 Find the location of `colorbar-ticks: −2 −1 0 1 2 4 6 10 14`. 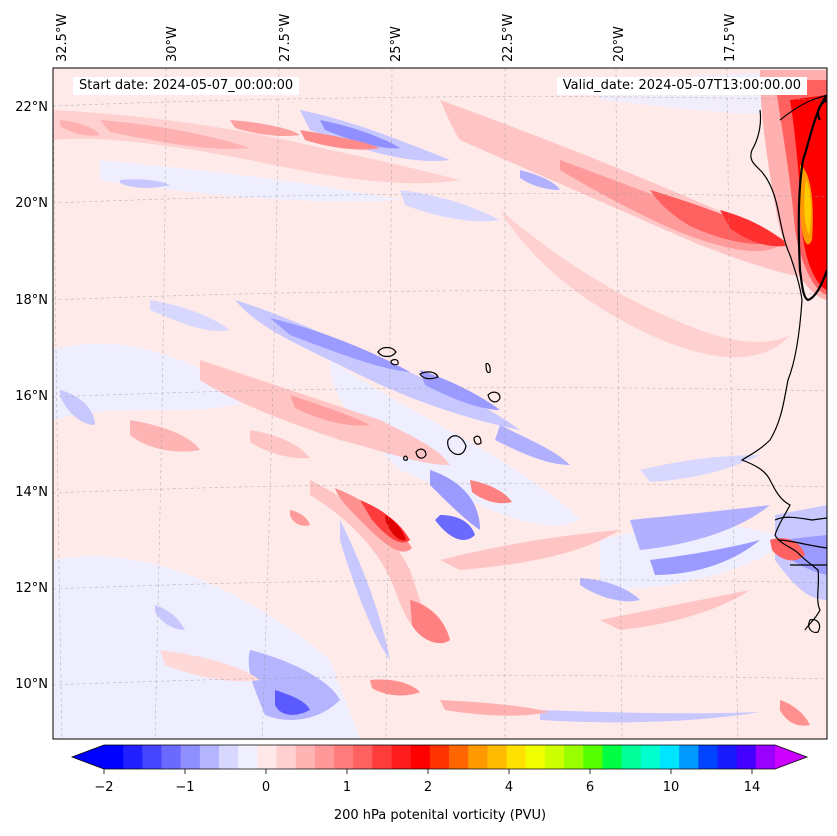

colorbar-ticks: −2 −1 0 1 2 4 6 10 14 is located at coordinates (427, 782).